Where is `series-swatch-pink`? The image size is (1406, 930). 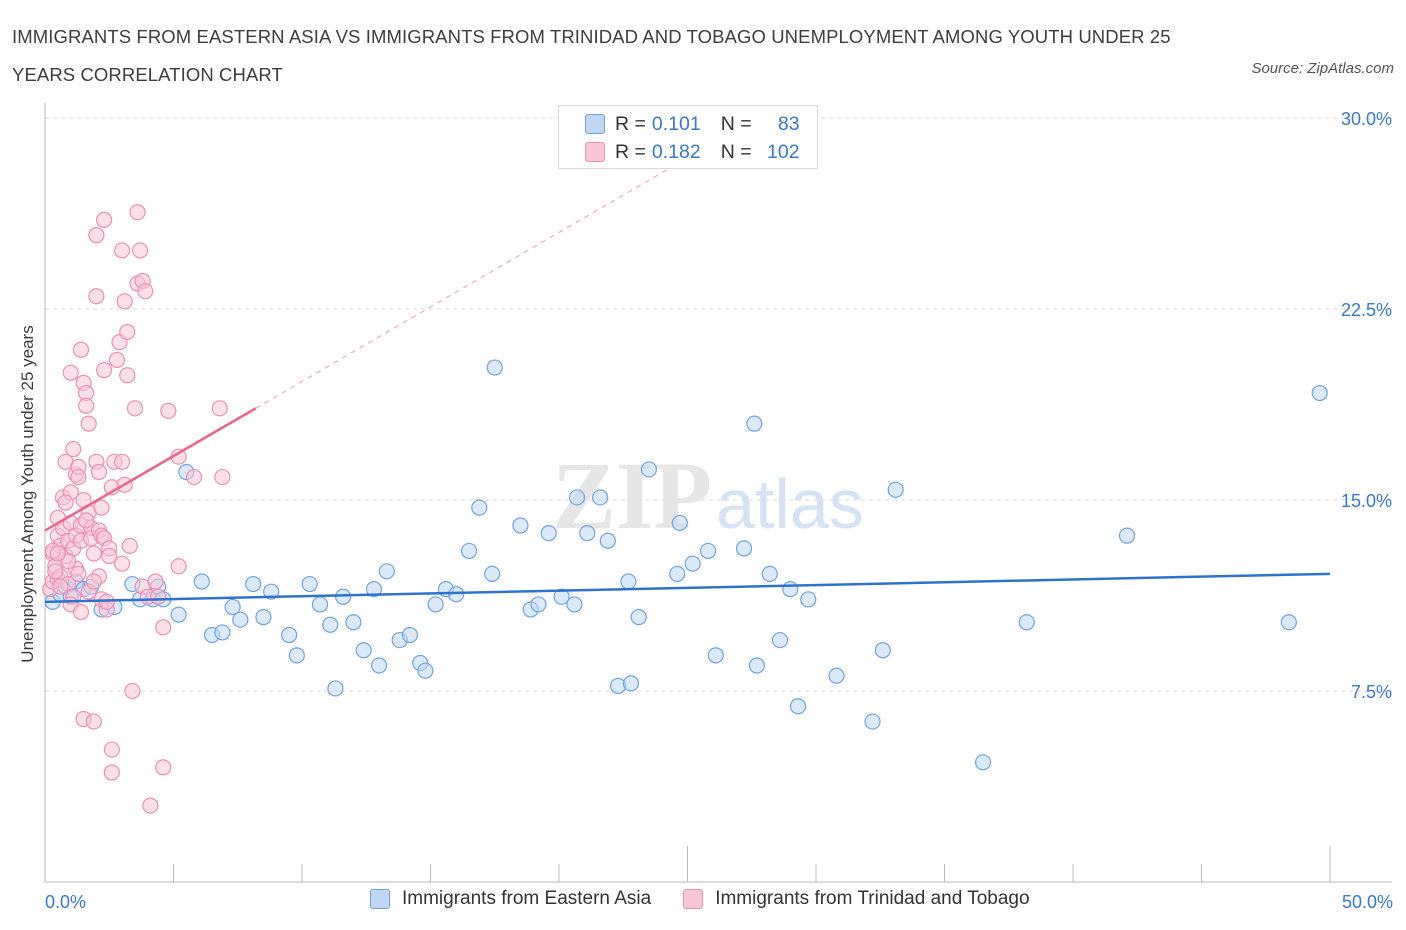 series-swatch-pink is located at coordinates (693, 899).